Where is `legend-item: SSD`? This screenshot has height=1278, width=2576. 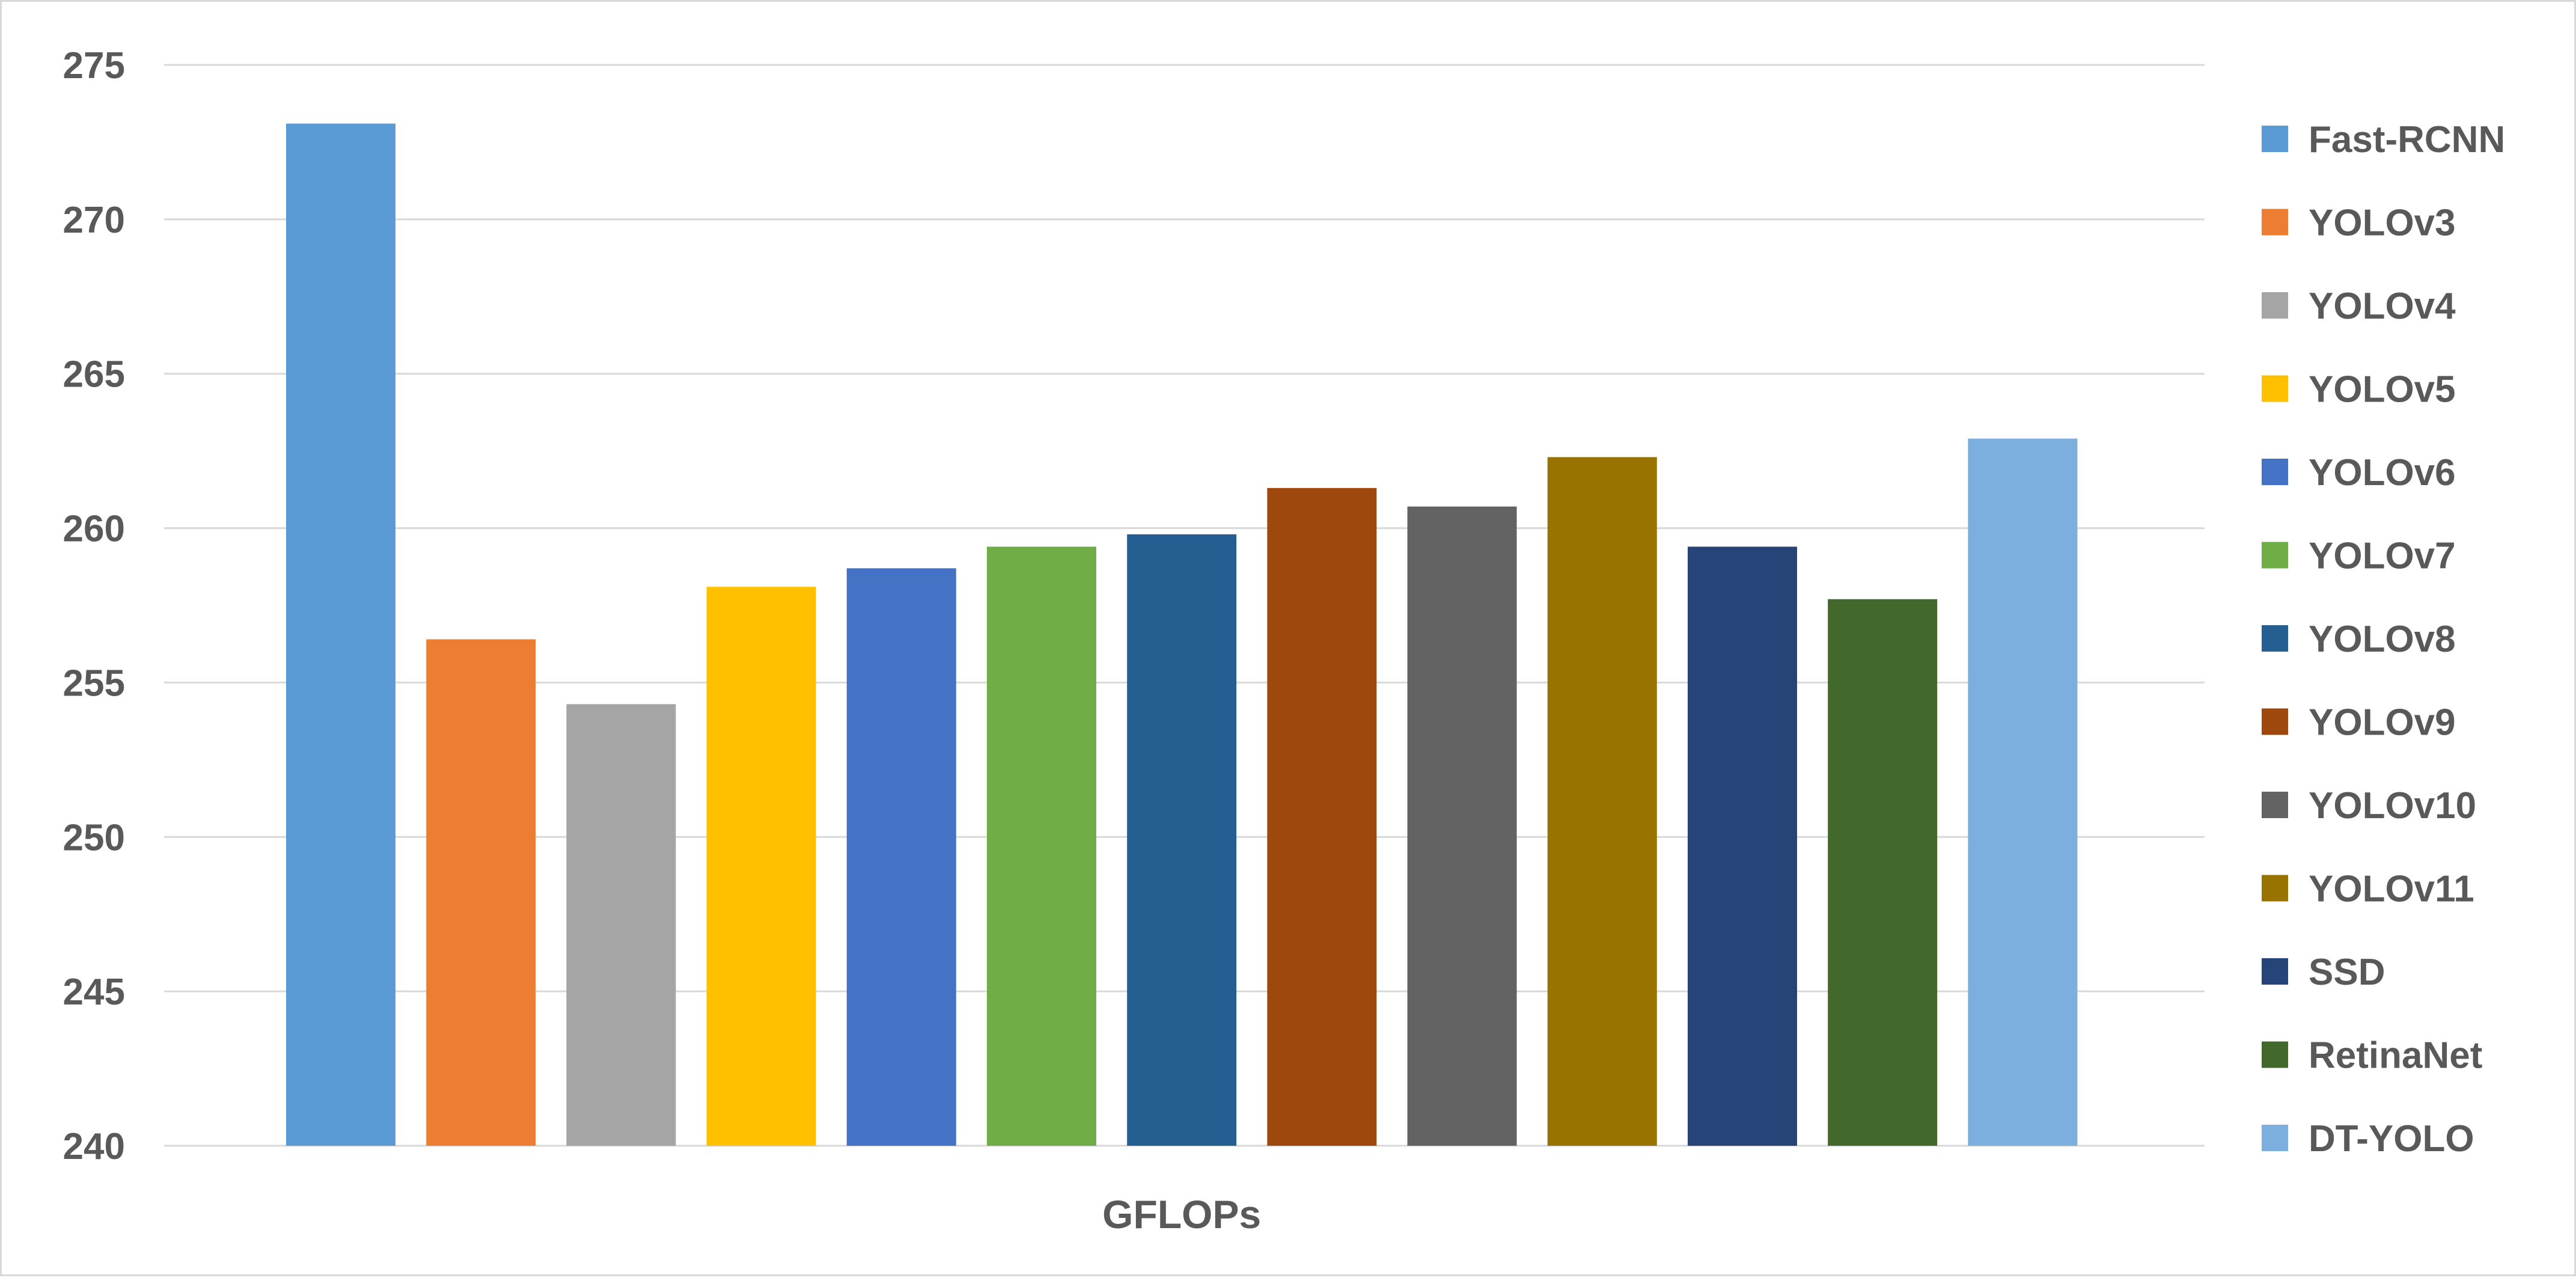 legend-item: SSD is located at coordinates (2323, 972).